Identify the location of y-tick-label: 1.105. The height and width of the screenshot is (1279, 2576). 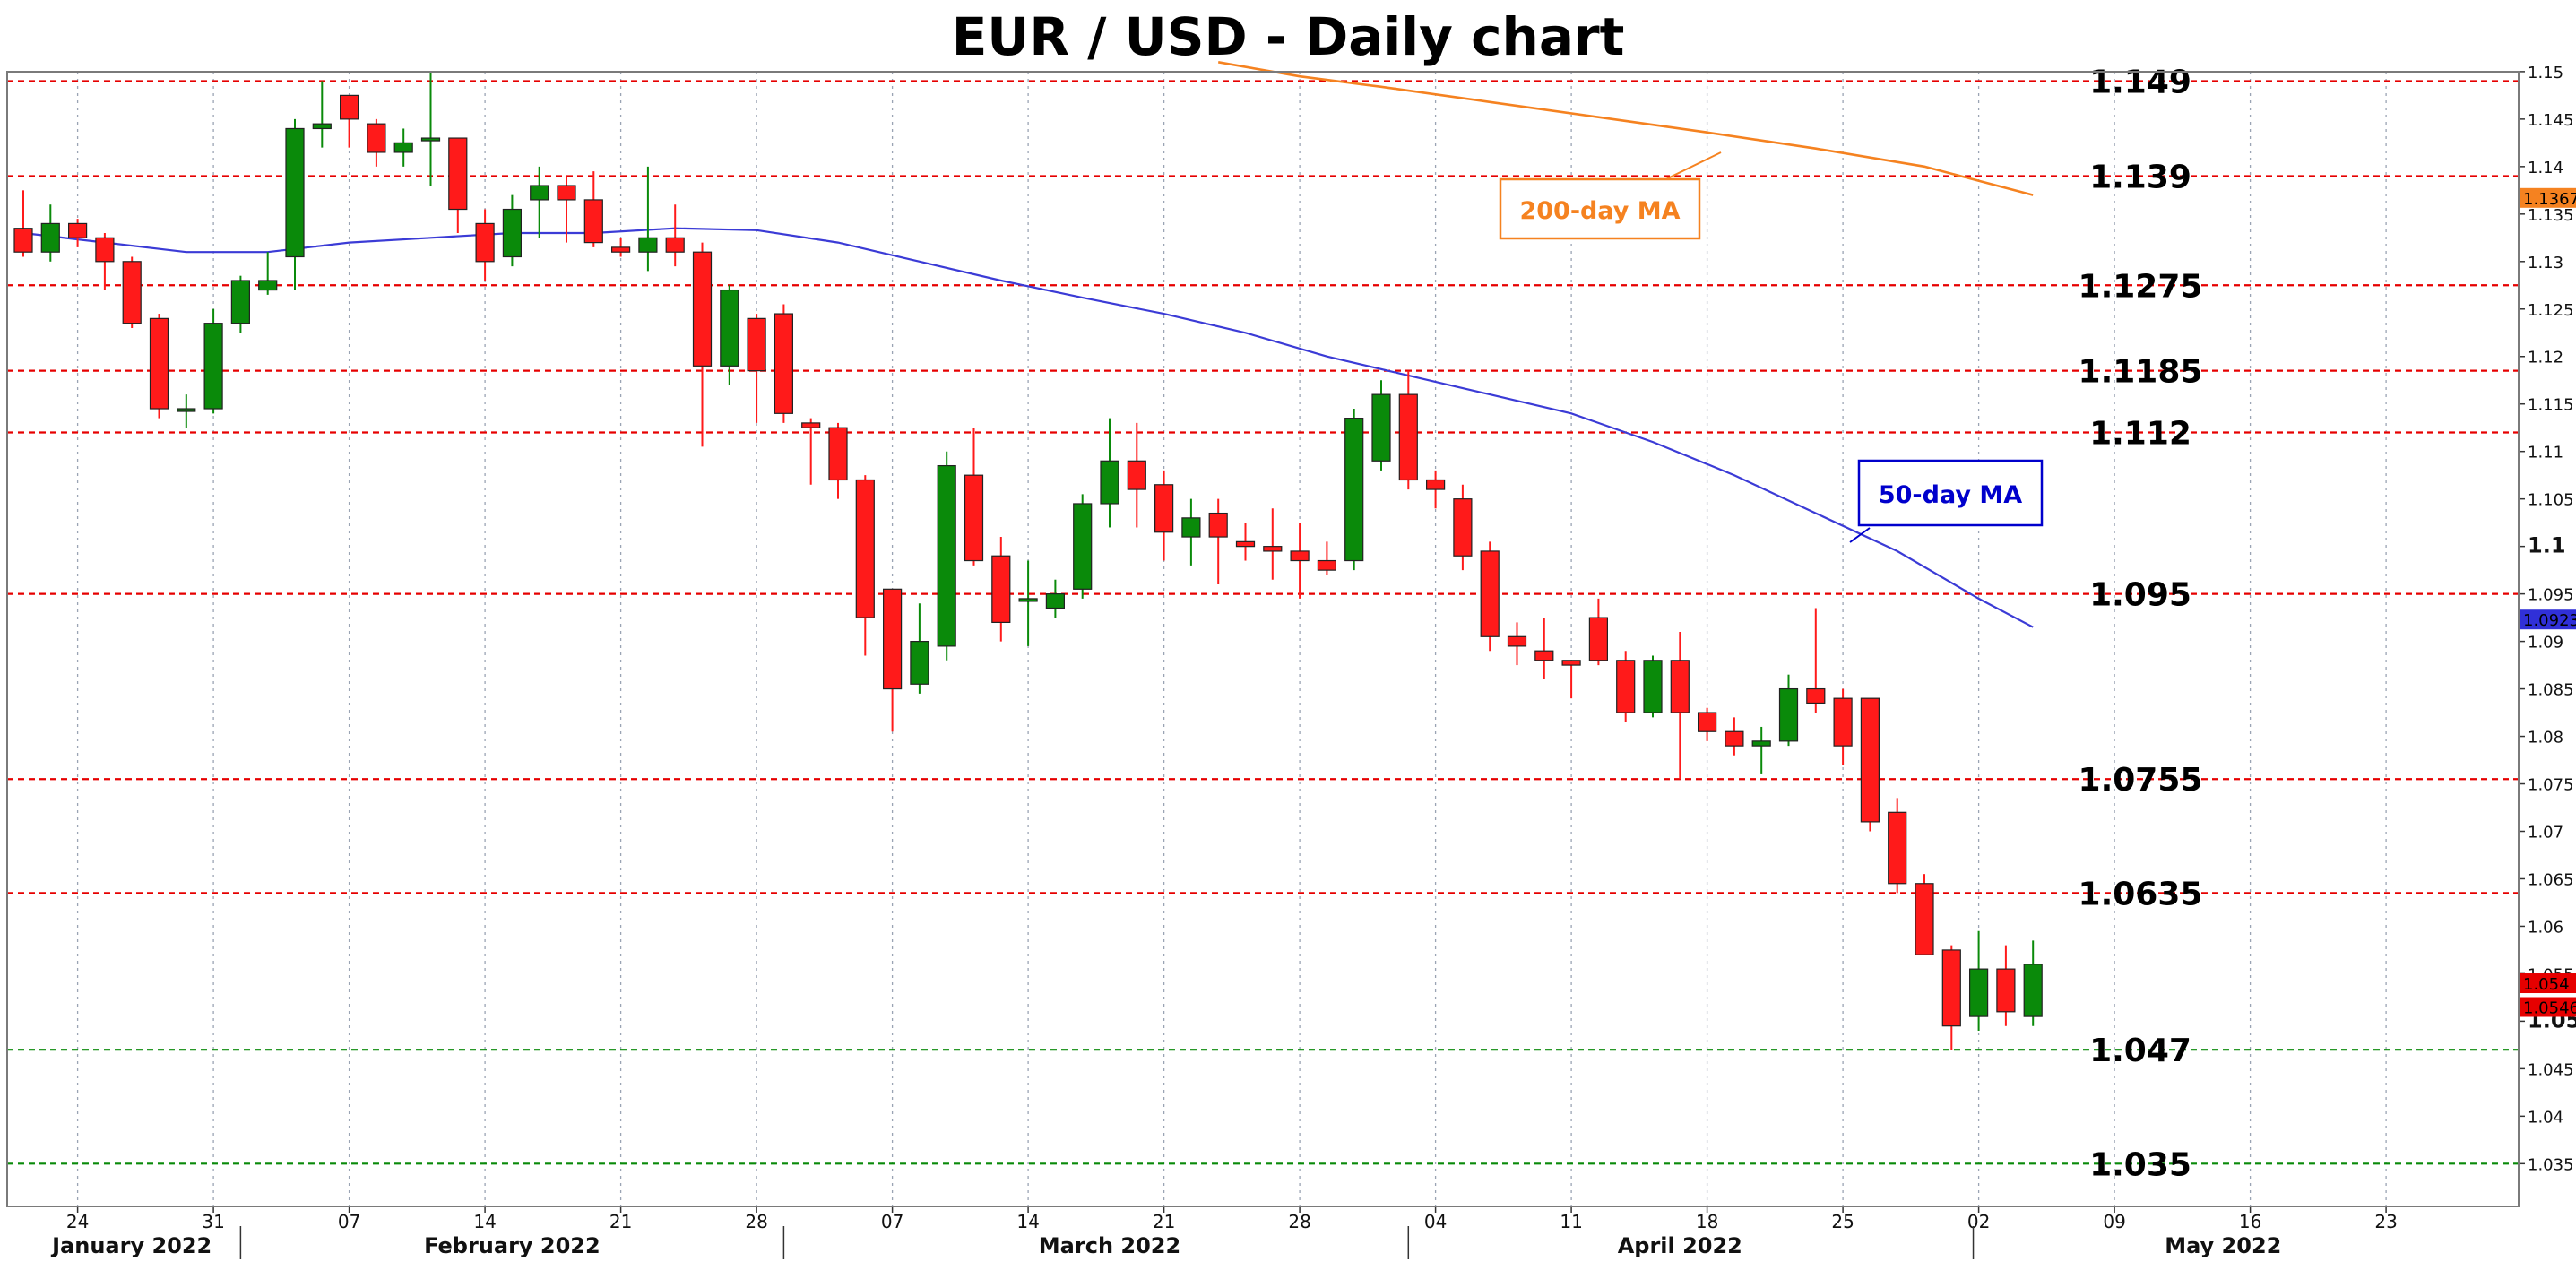
(2551, 501).